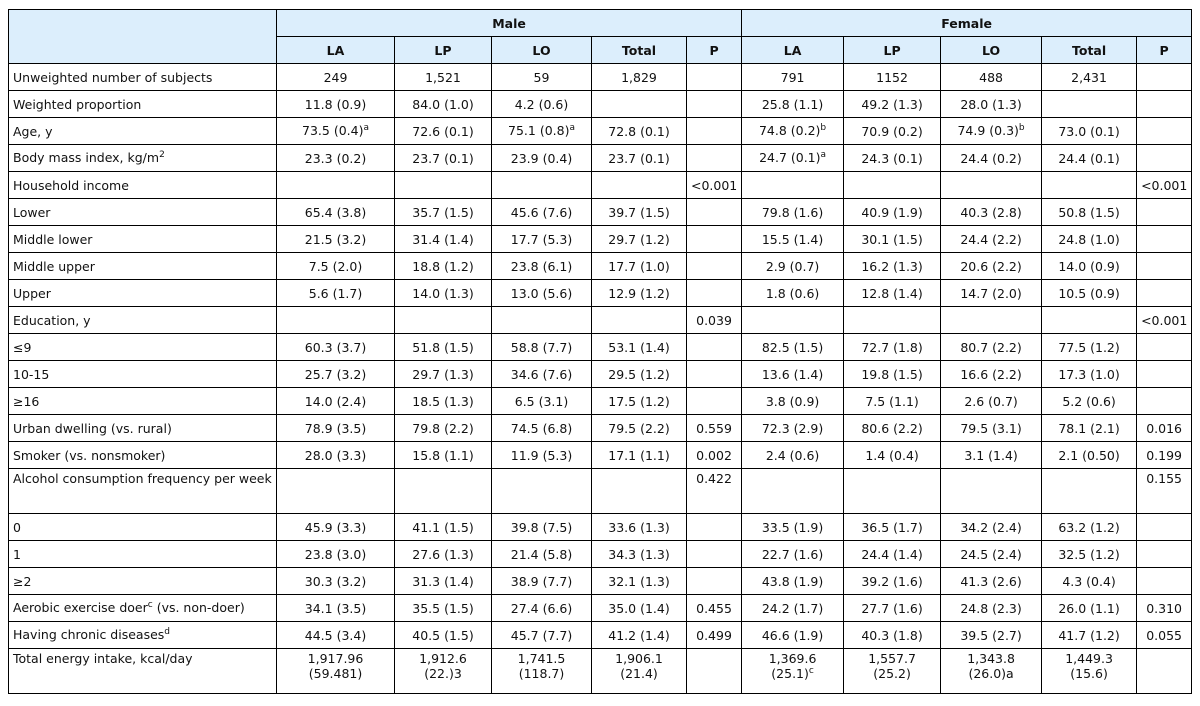  What do you see at coordinates (793, 608) in the screenshot?
I see `data-cell: 24.2 (1.7)` at bounding box center [793, 608].